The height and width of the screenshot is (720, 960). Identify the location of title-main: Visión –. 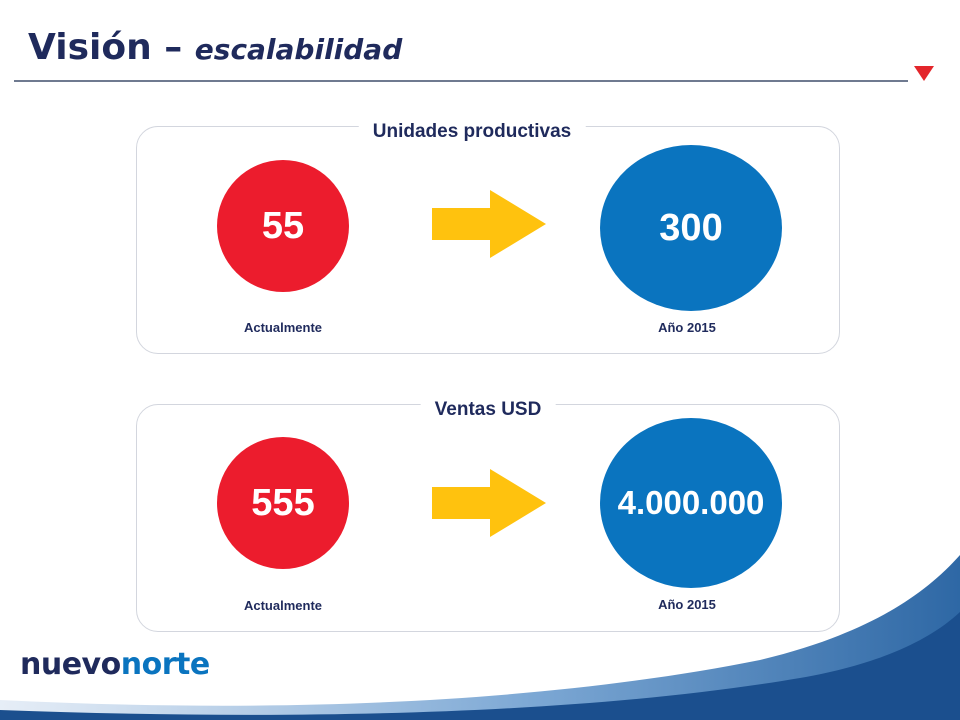
(105, 47).